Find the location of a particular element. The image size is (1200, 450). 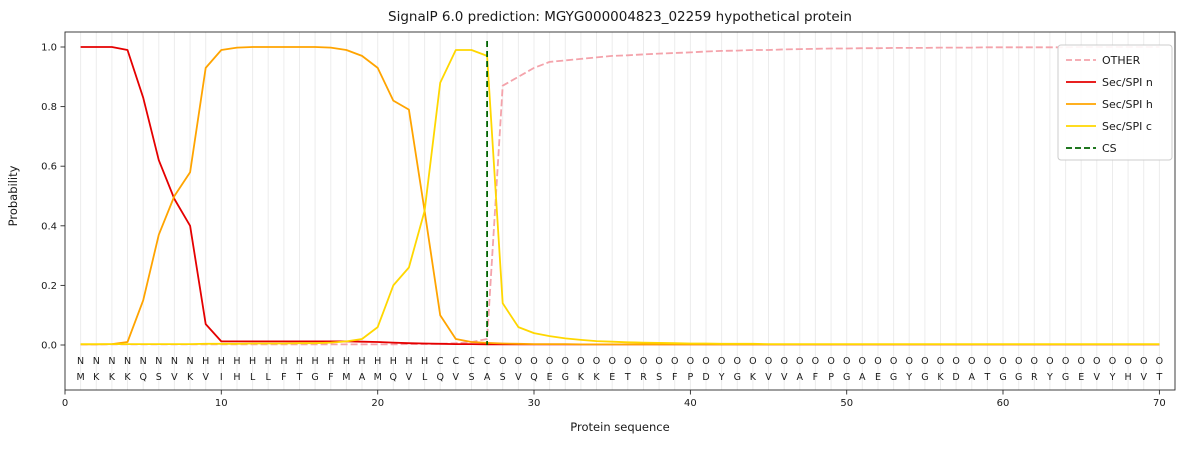

x-tick-label: 0 is located at coordinates (65, 403).